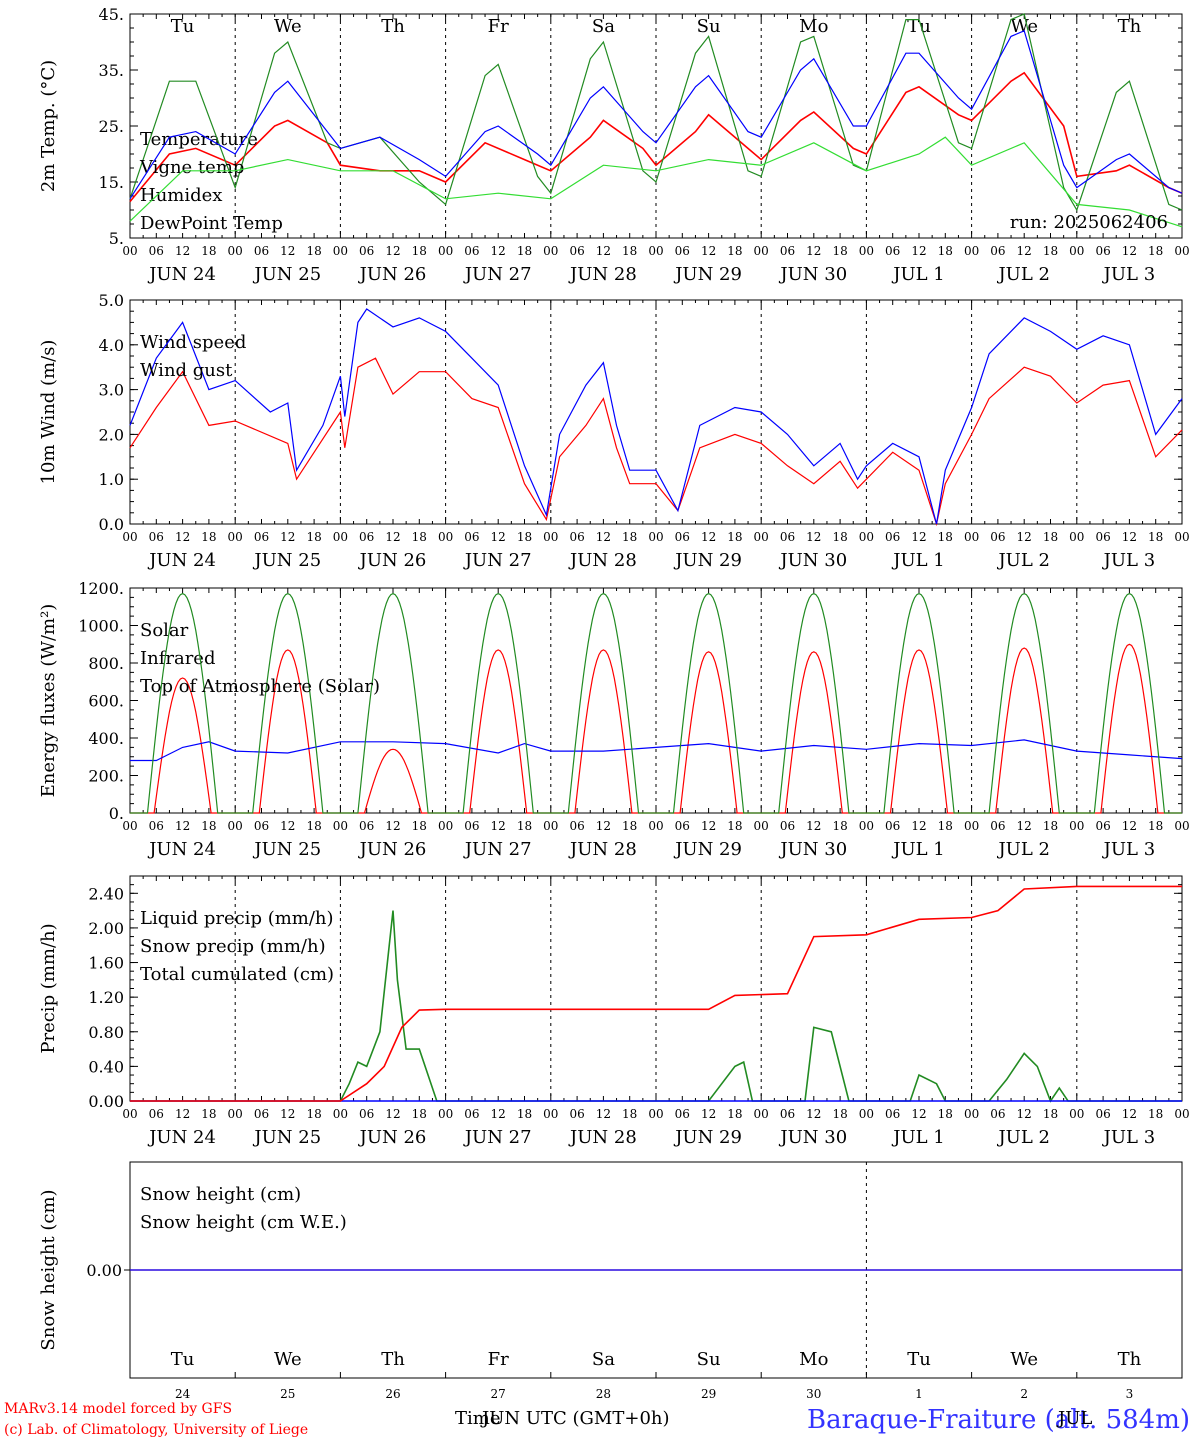  Describe the element at coordinates (111, 345) in the screenshot. I see `y-tick-label: 4.0` at that location.